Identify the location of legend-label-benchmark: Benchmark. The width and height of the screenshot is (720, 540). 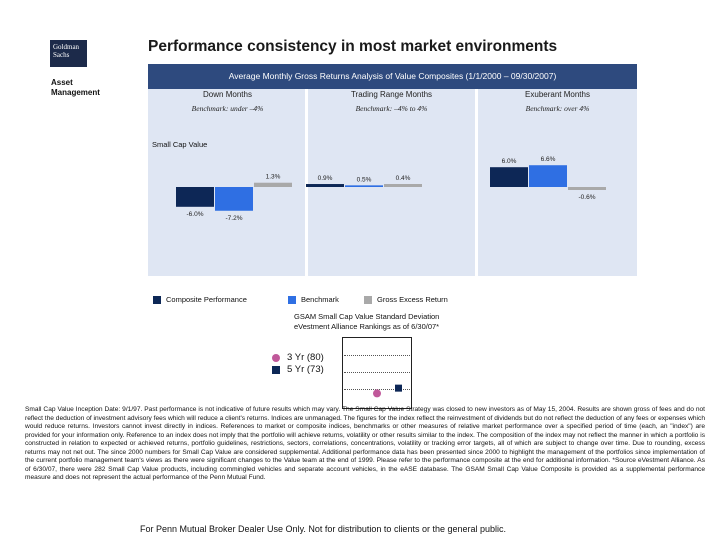
(320, 299).